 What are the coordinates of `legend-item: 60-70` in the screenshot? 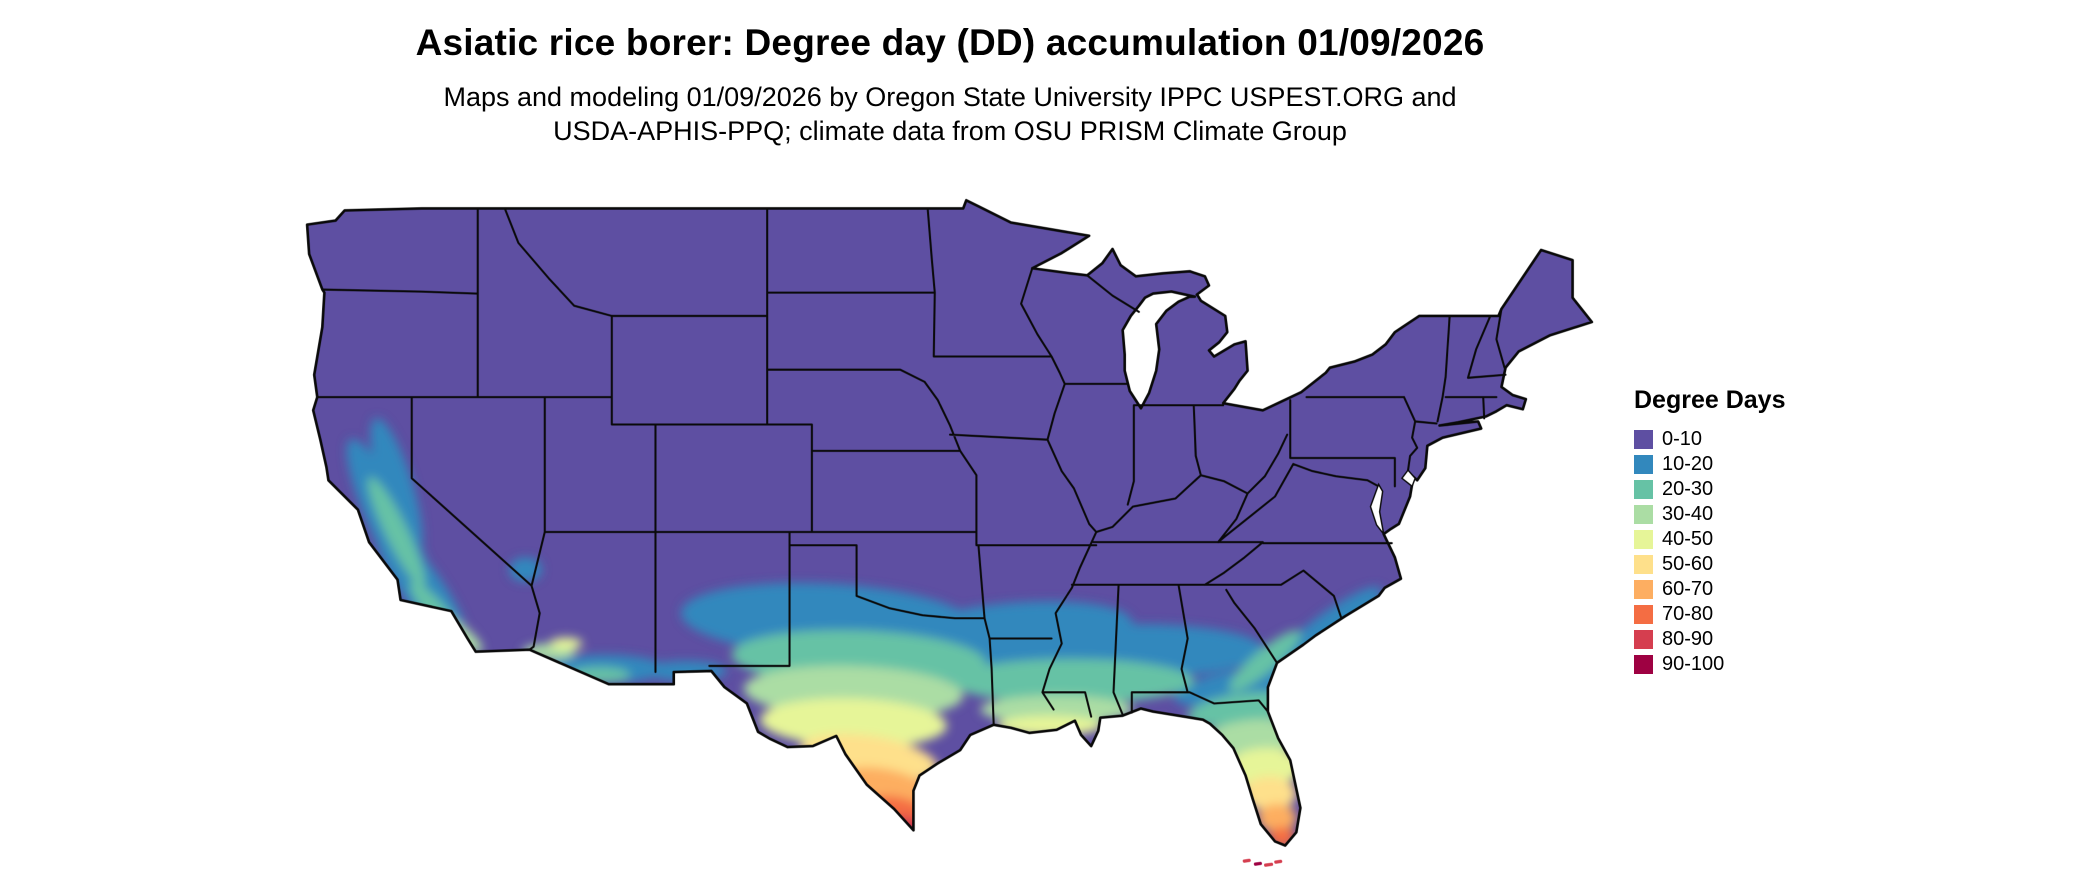 It's located at (1709, 589).